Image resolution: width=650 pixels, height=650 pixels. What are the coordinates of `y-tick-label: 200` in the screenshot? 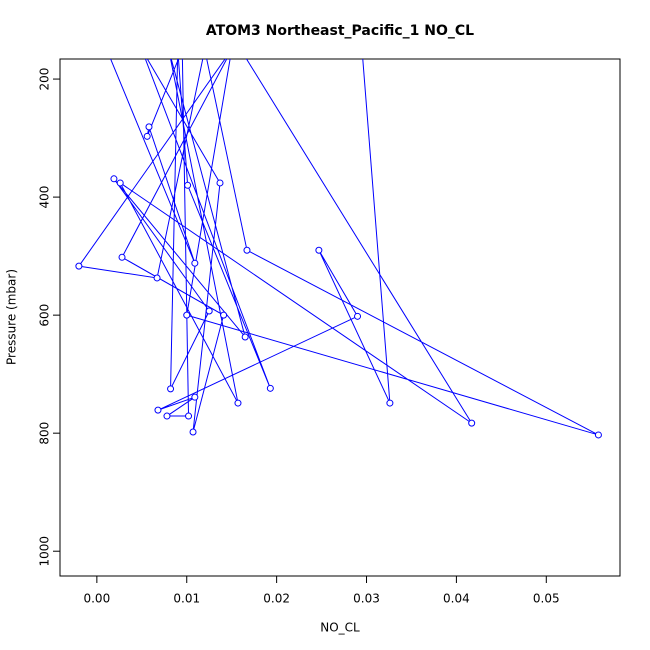 It's located at (45, 79).